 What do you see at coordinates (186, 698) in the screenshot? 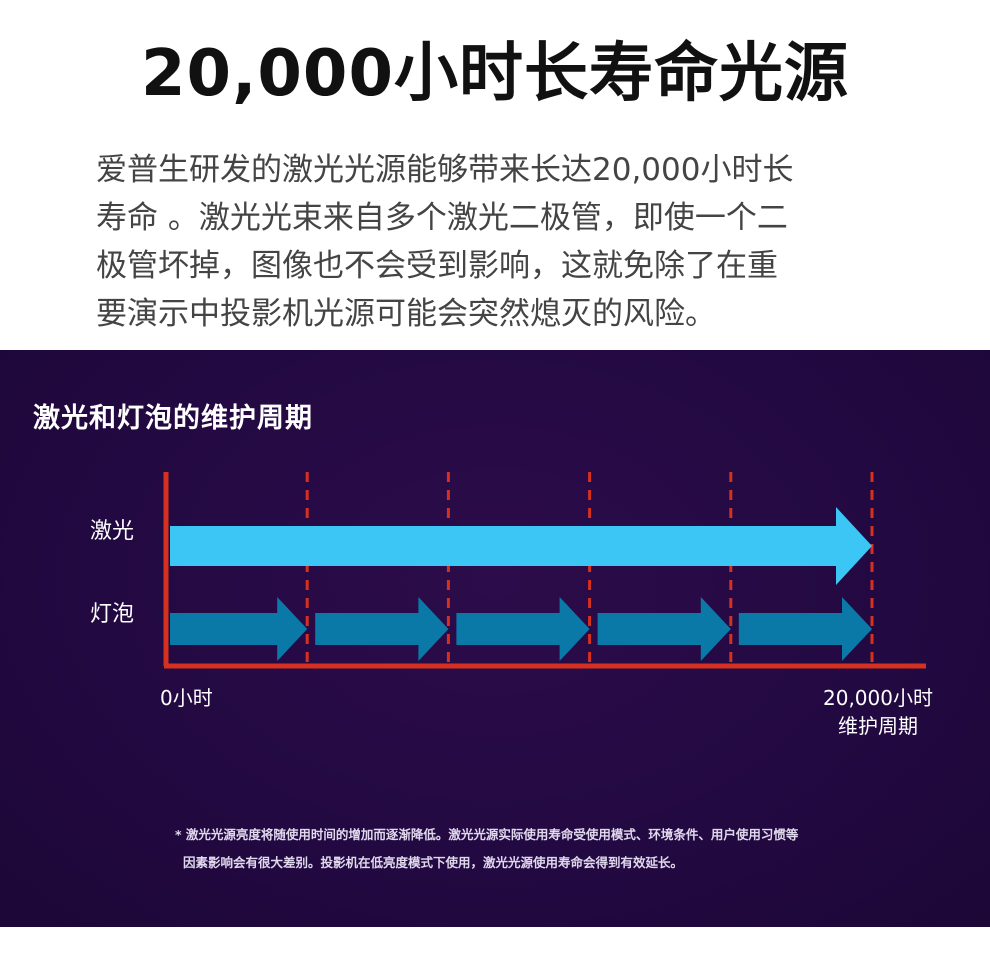
I see `axis-start-label: 0小时` at bounding box center [186, 698].